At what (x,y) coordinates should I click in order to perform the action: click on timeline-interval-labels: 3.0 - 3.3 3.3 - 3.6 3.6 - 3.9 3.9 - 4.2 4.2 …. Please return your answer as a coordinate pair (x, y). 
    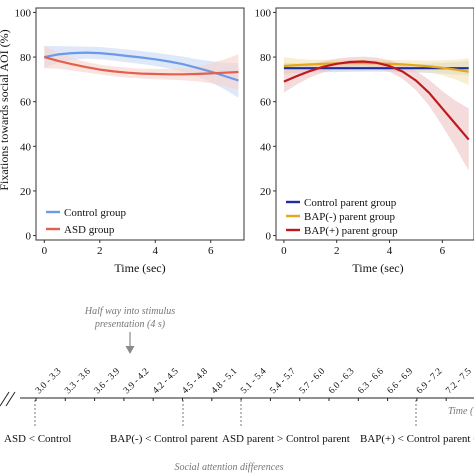
    Looking at the image, I should click on (254, 381).